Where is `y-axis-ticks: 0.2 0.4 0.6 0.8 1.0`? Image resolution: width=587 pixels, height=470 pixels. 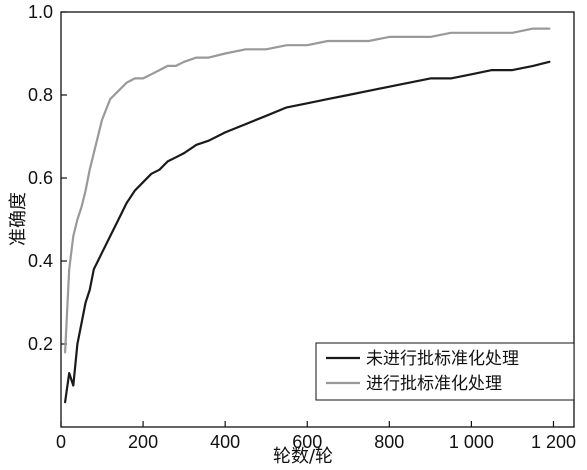
y-axis-ticks: 0.2 0.4 0.6 0.8 1.0 is located at coordinates (47, 178).